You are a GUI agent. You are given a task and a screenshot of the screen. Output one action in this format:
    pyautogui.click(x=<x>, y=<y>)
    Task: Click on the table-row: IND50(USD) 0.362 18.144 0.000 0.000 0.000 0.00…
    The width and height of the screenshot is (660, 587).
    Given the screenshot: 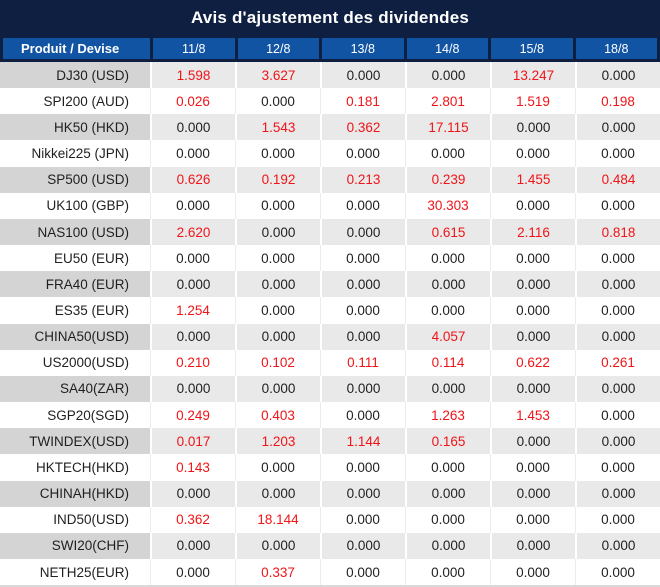 What is the action you would take?
    pyautogui.click(x=330, y=519)
    